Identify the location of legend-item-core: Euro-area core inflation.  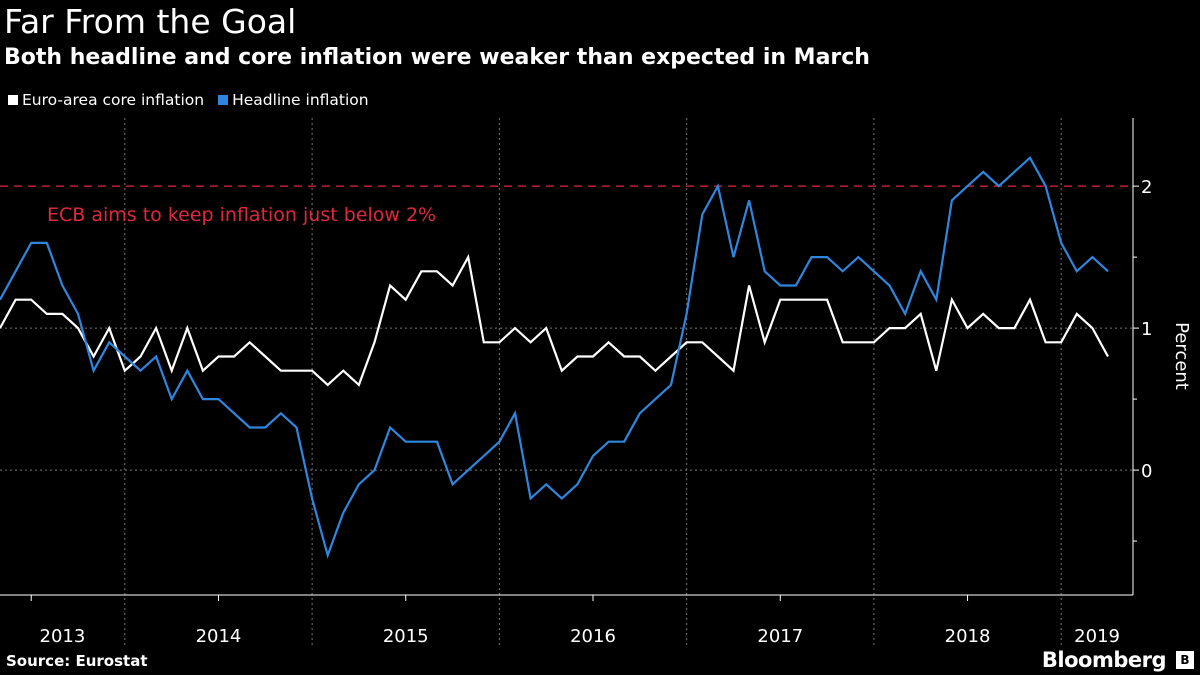
(106, 100).